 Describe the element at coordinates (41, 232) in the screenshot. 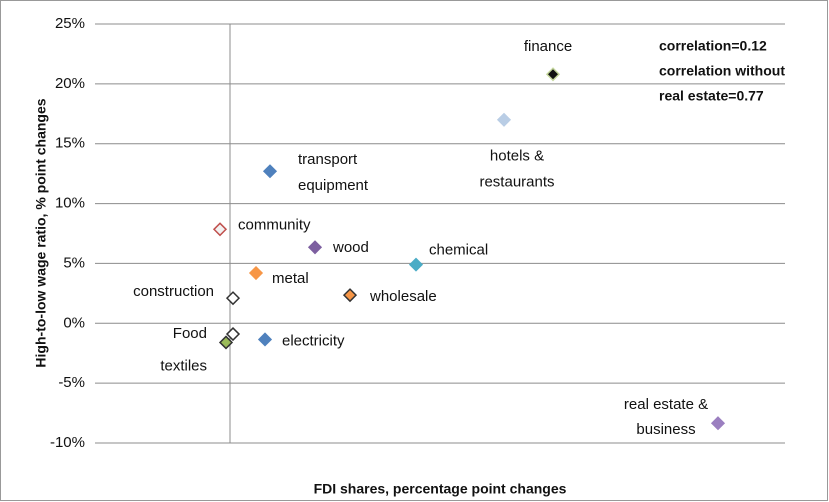

I see `y-axis-label: High-to-low wage ratio, % point changes` at that location.